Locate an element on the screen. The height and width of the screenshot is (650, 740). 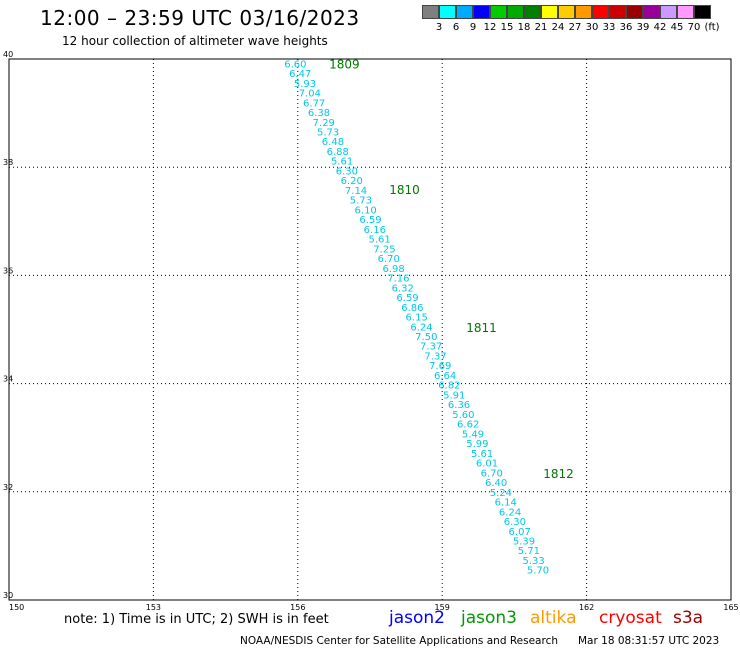
legend-label: 27 is located at coordinates (575, 27).